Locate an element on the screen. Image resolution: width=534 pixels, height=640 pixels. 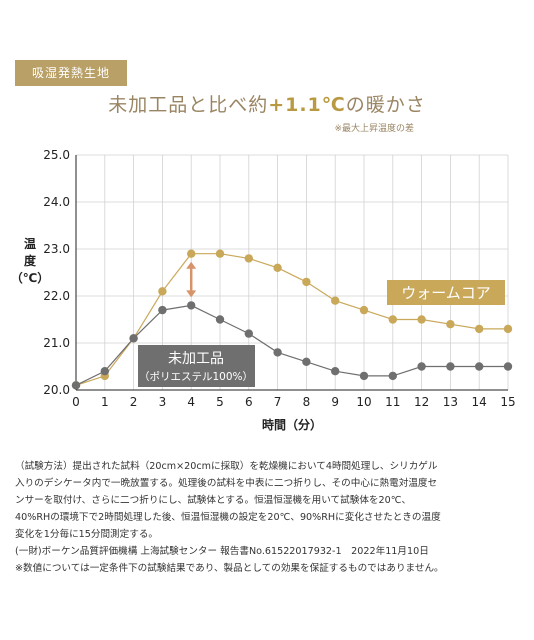
x-tick-label: 14 is located at coordinates (479, 402).